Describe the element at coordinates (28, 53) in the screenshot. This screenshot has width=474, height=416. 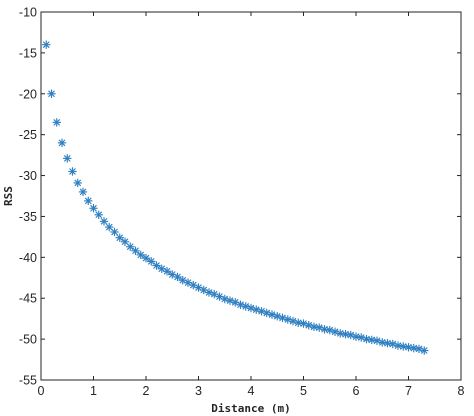
I see `y-tick-label: -15` at that location.